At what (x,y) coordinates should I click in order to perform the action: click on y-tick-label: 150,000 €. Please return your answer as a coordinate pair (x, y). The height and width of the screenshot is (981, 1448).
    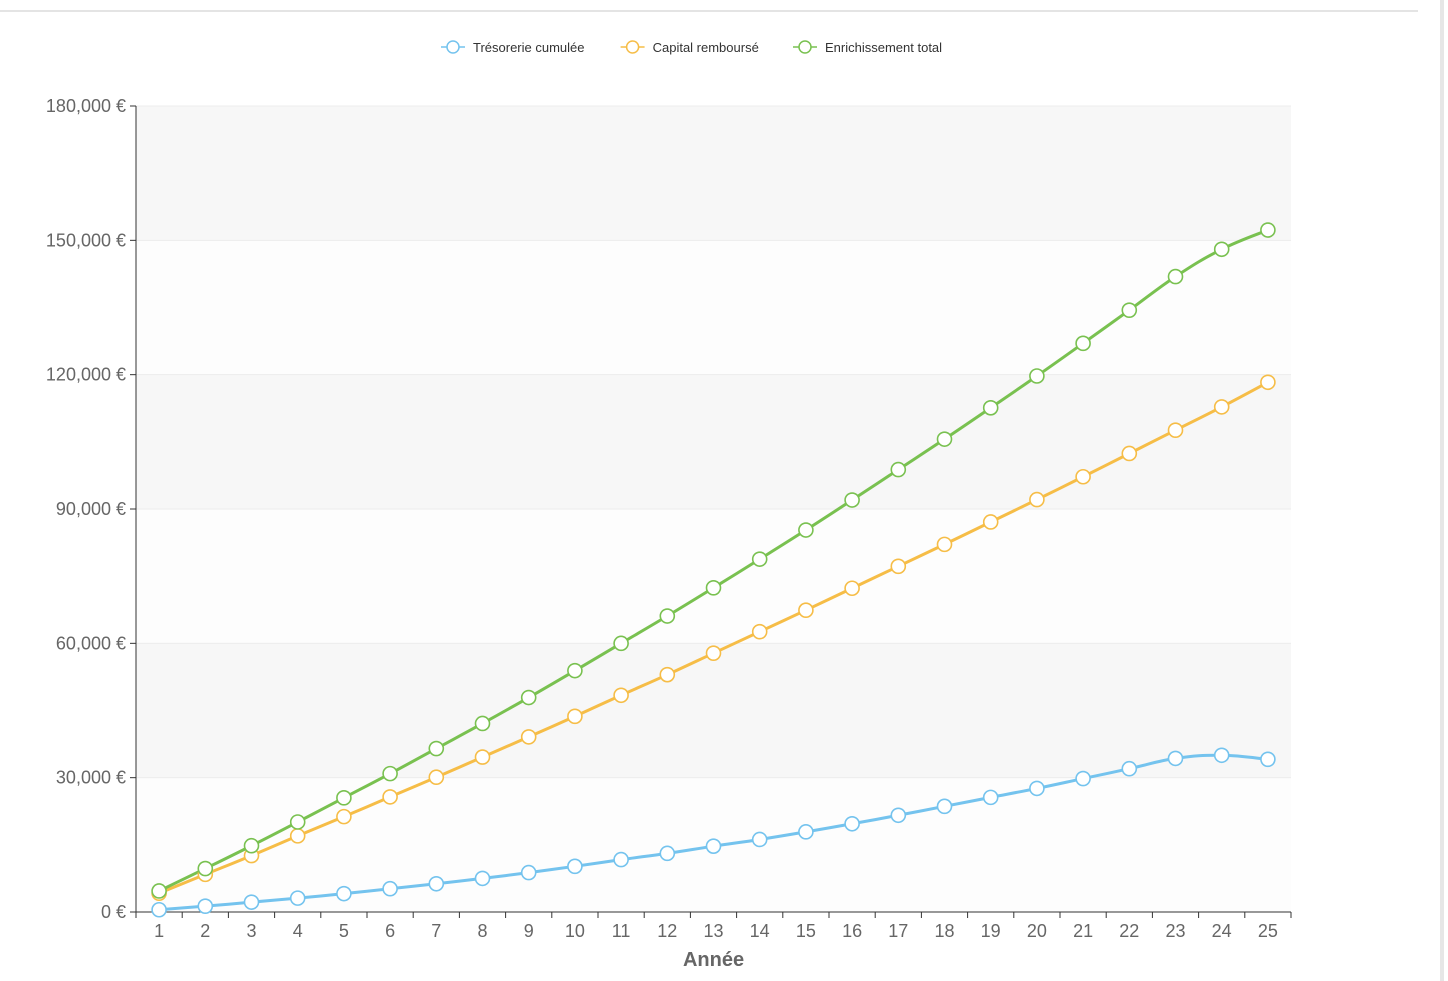
    Looking at the image, I should click on (86, 240).